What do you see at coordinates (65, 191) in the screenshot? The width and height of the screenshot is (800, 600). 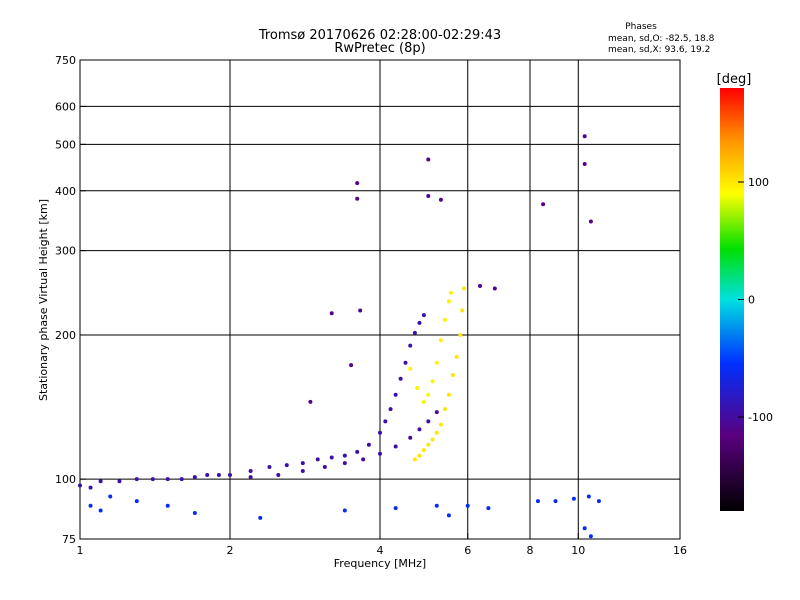 I see `y-tick-label: 400` at bounding box center [65, 191].